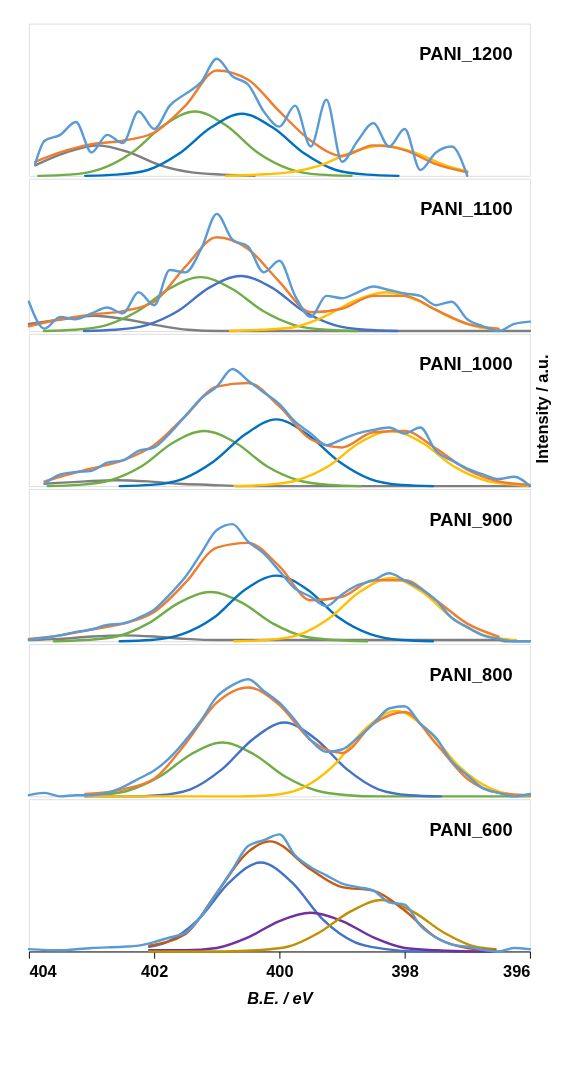 This screenshot has width=581, height=1092. I want to click on y-axis-title: Intensity / a.u., so click(542, 409).